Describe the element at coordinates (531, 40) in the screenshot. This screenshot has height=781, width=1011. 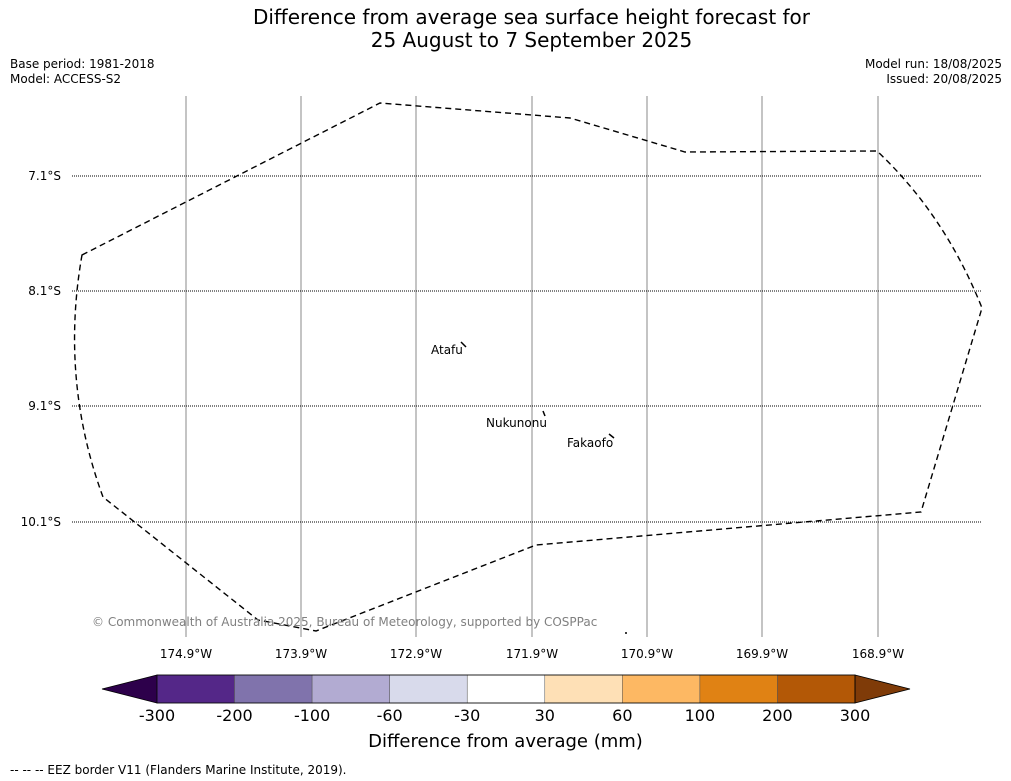
I see `title-line-2: 25 August to 7 September 2025` at that location.